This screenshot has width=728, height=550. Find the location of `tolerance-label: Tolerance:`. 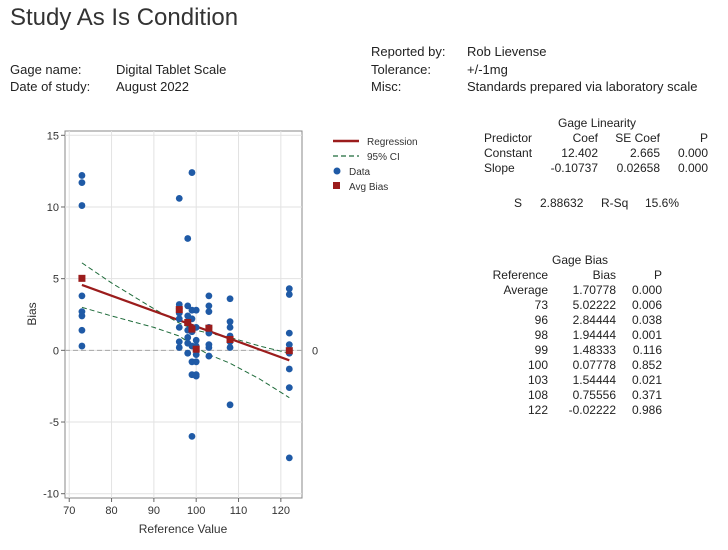

tolerance-label: Tolerance: is located at coordinates (401, 69).